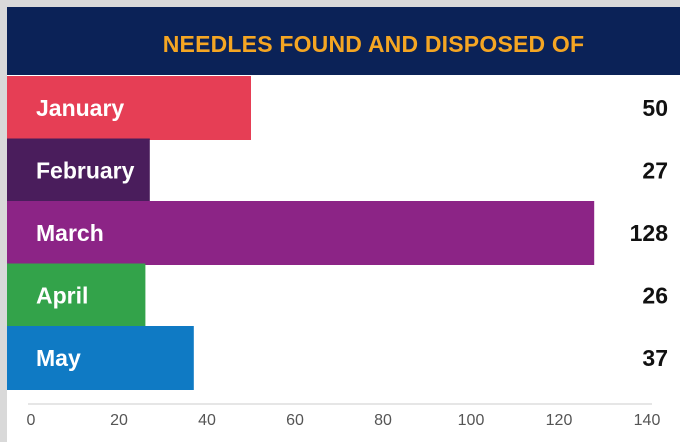 The image size is (680, 442). I want to click on value-label-may: 37, so click(655, 358).